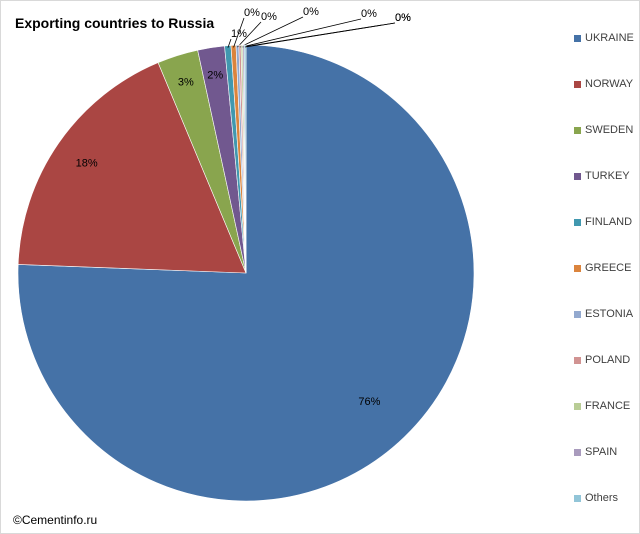  Describe the element at coordinates (115, 23) in the screenshot. I see `chart-title: Exporting countries to Russia` at that location.